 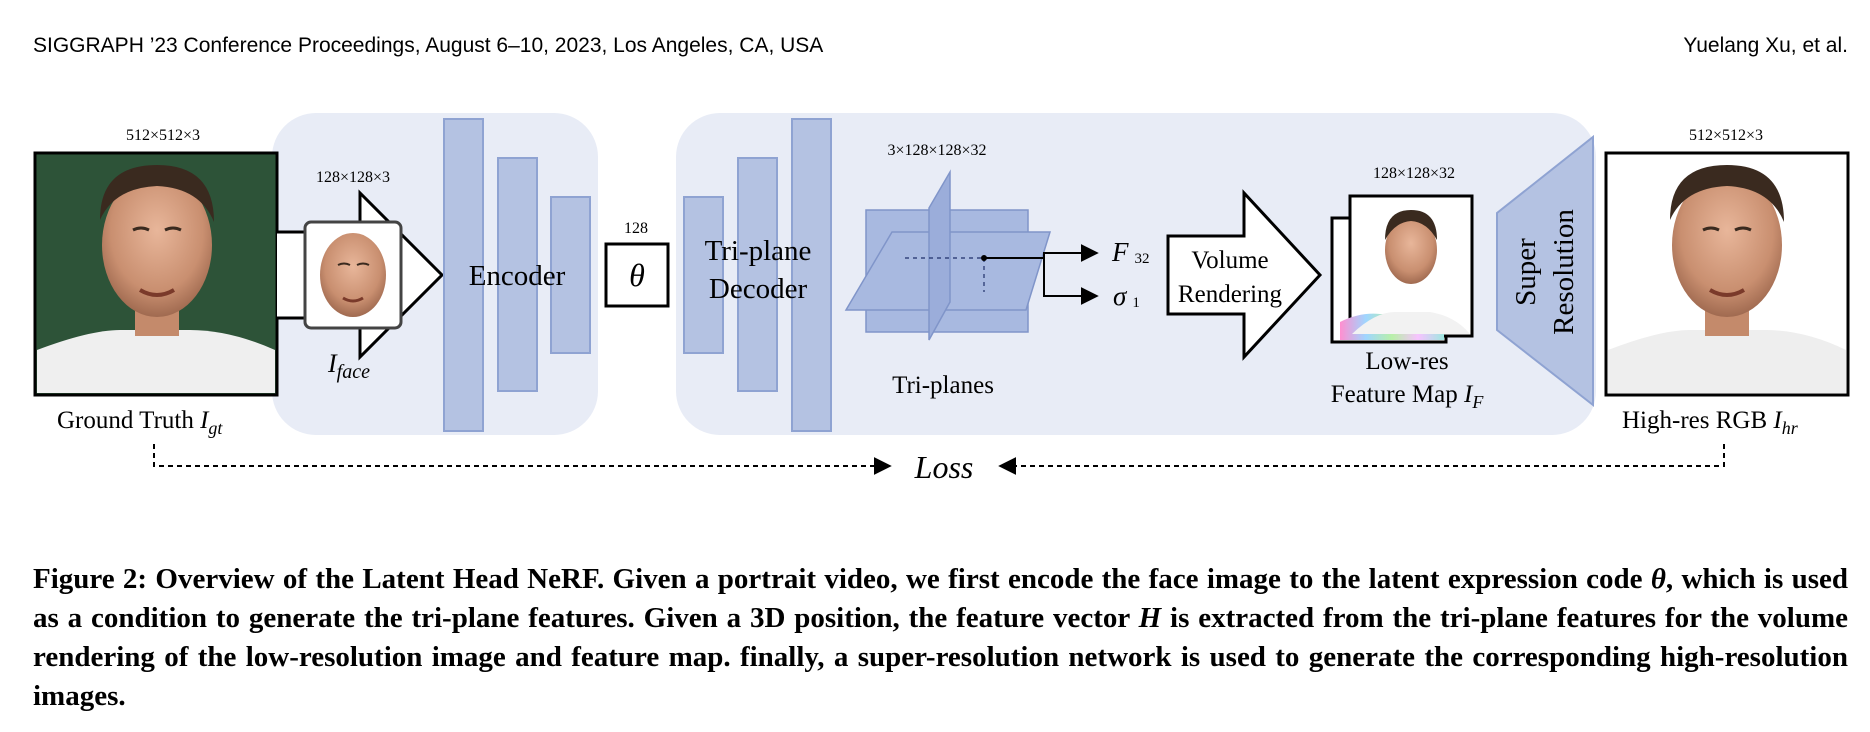 I want to click on feature-output-label: F 32, so click(x=1130, y=252).